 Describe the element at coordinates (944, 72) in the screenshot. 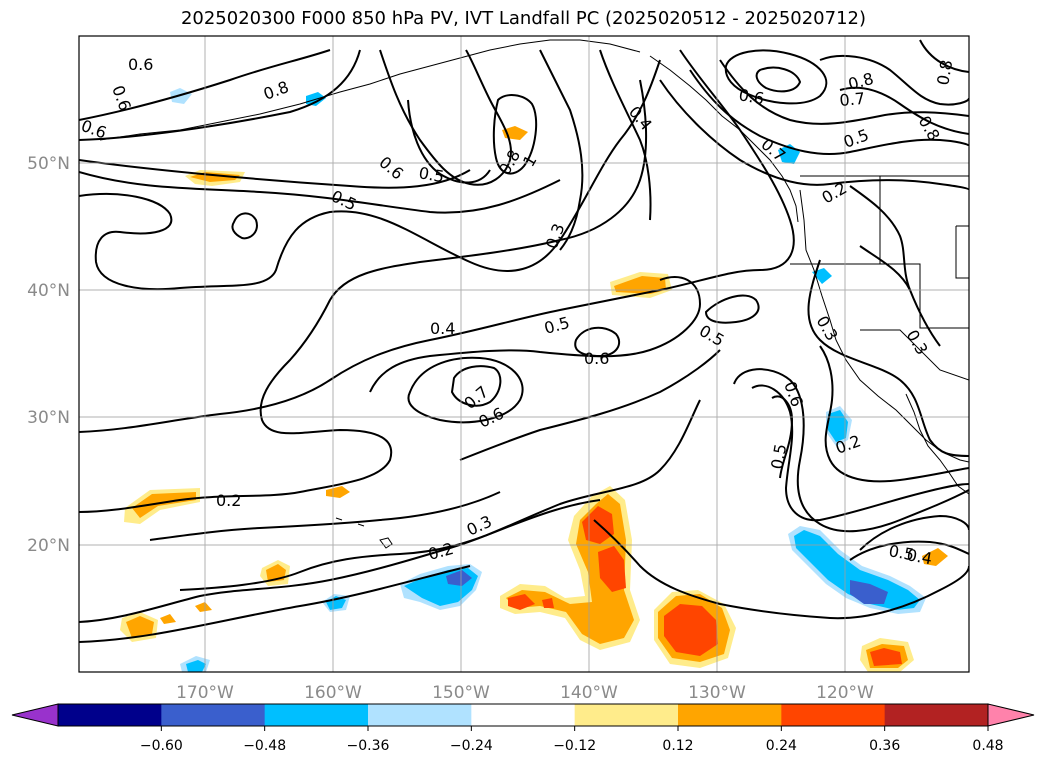

I see `contour-label: 0.8` at that location.